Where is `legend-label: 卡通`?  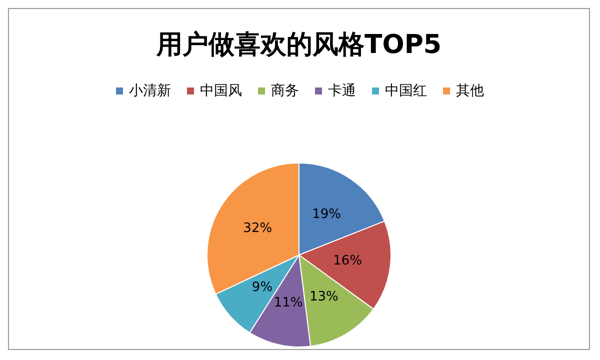 legend-label: 卡通 is located at coordinates (342, 91).